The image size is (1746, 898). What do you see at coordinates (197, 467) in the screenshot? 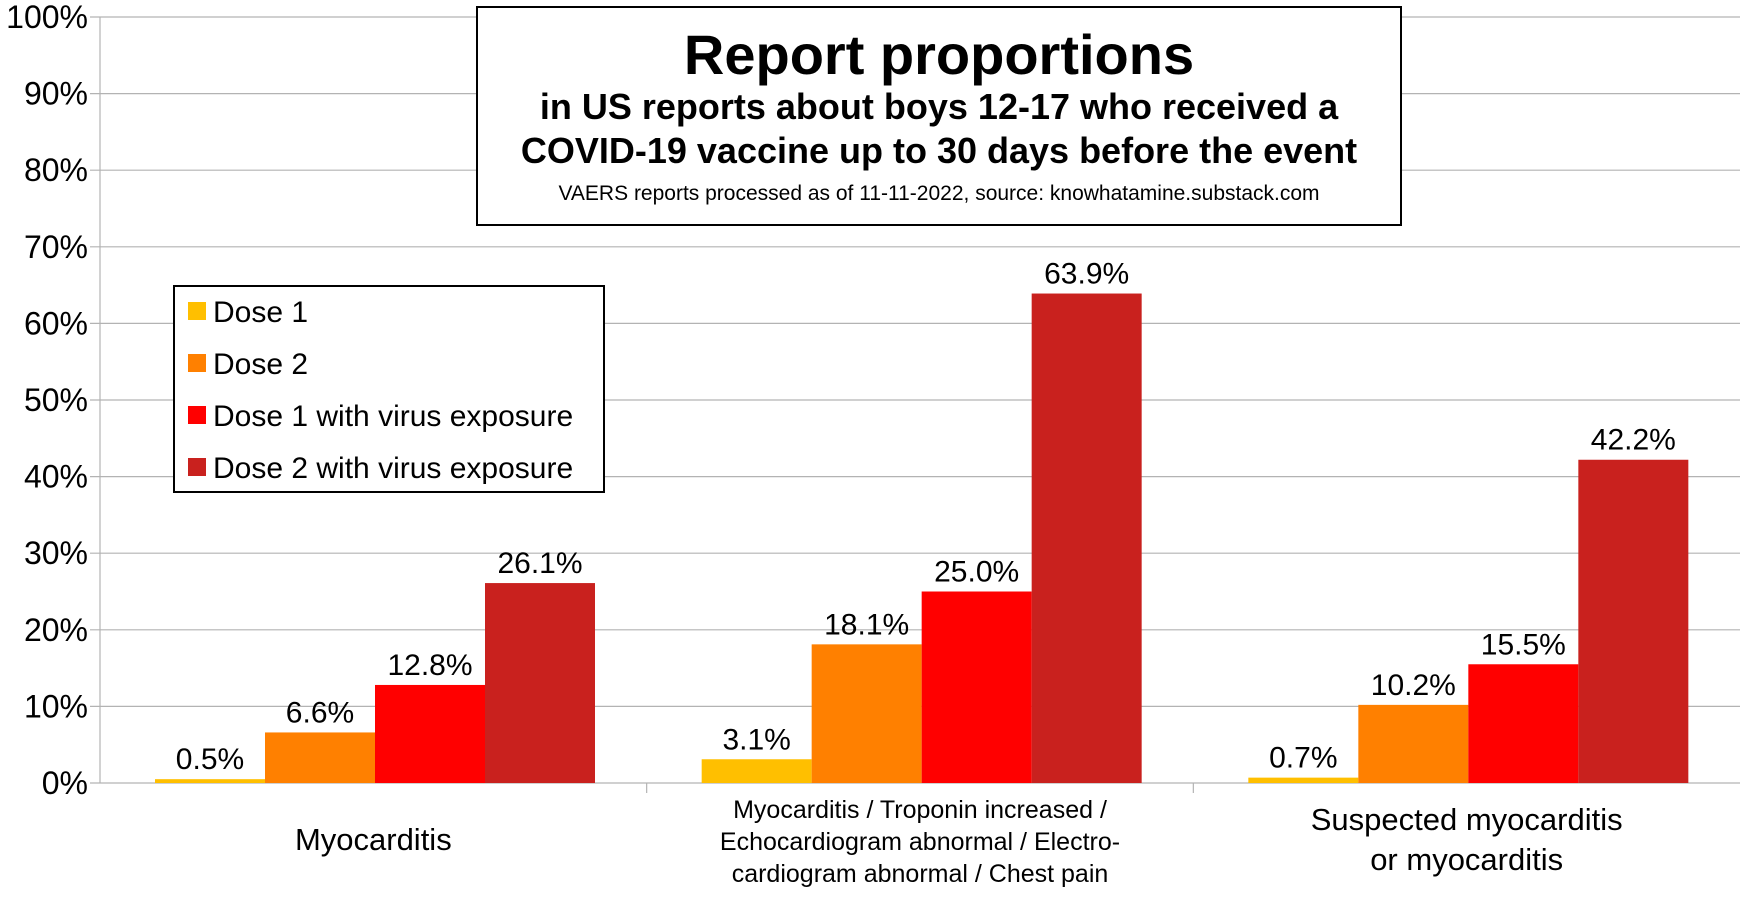
I see `legend-swatch-dose-2-virus` at bounding box center [197, 467].